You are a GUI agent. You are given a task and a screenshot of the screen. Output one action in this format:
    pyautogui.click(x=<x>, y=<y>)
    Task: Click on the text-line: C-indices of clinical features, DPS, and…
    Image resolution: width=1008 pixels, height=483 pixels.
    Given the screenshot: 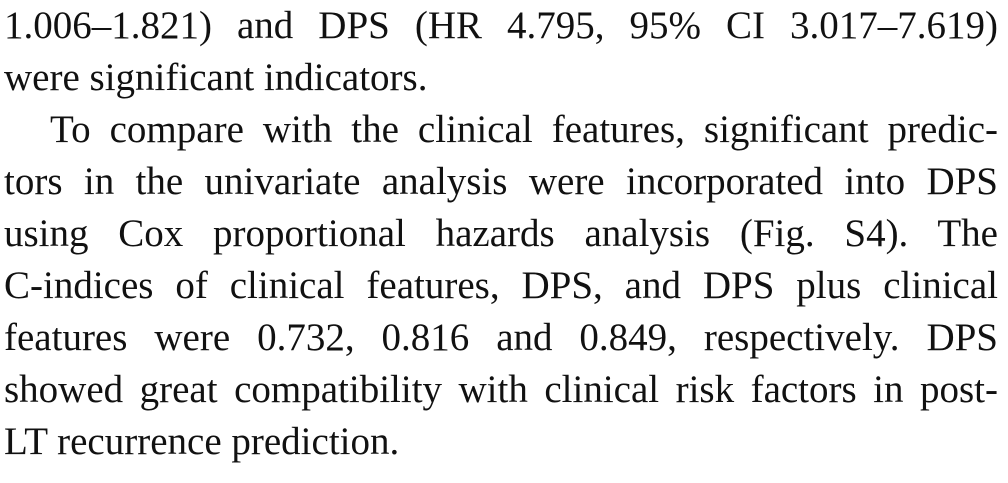 What is the action you would take?
    pyautogui.click(x=501, y=285)
    